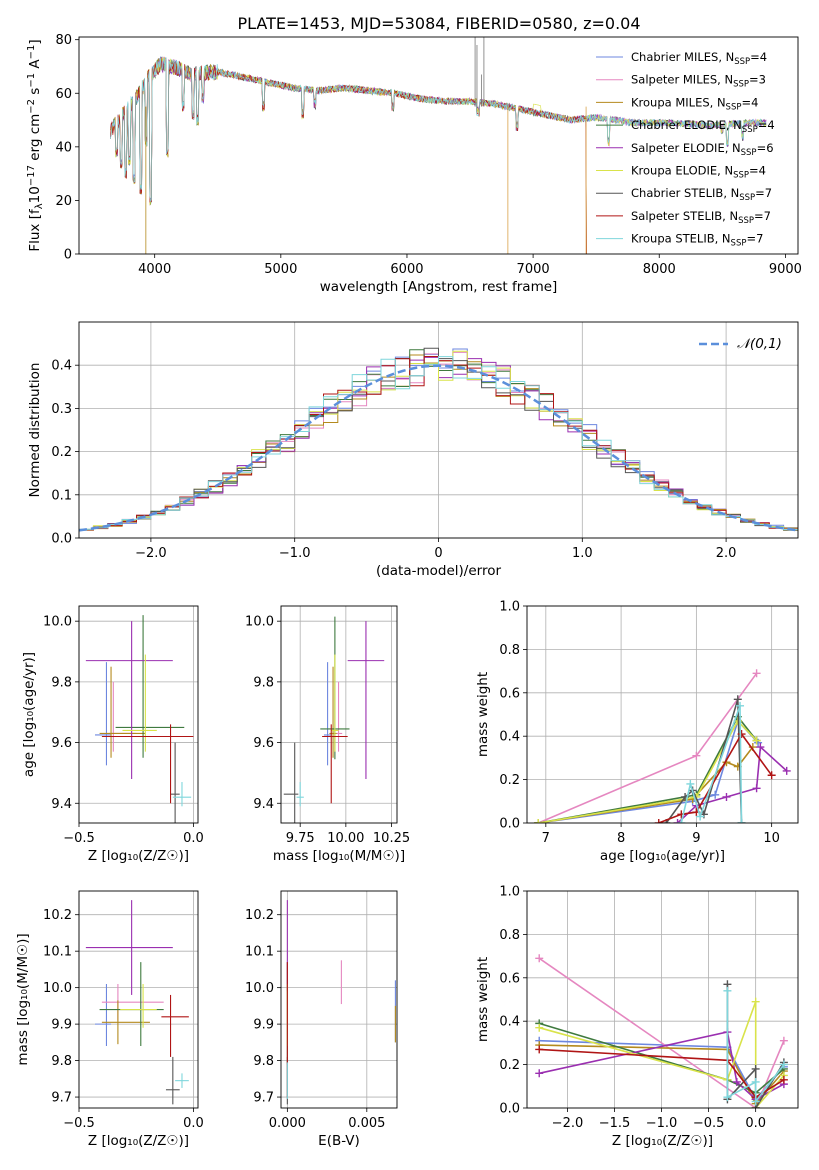  What do you see at coordinates (582, 553) in the screenshot?
I see `x-tick-label: 1.0` at bounding box center [582, 553].